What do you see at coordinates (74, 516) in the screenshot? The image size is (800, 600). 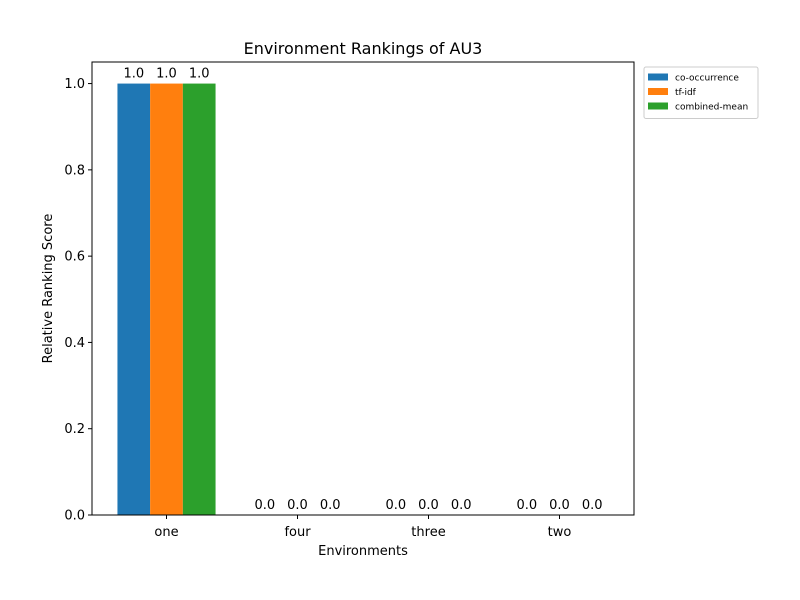 I see `y-tick-label-0.0: 0.0` at bounding box center [74, 516].